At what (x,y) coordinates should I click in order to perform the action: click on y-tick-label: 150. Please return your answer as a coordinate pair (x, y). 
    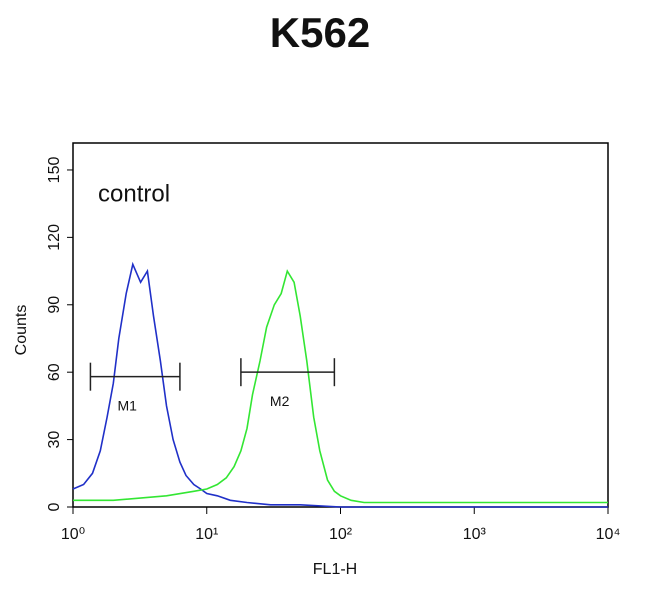
    Looking at the image, I should click on (54, 170).